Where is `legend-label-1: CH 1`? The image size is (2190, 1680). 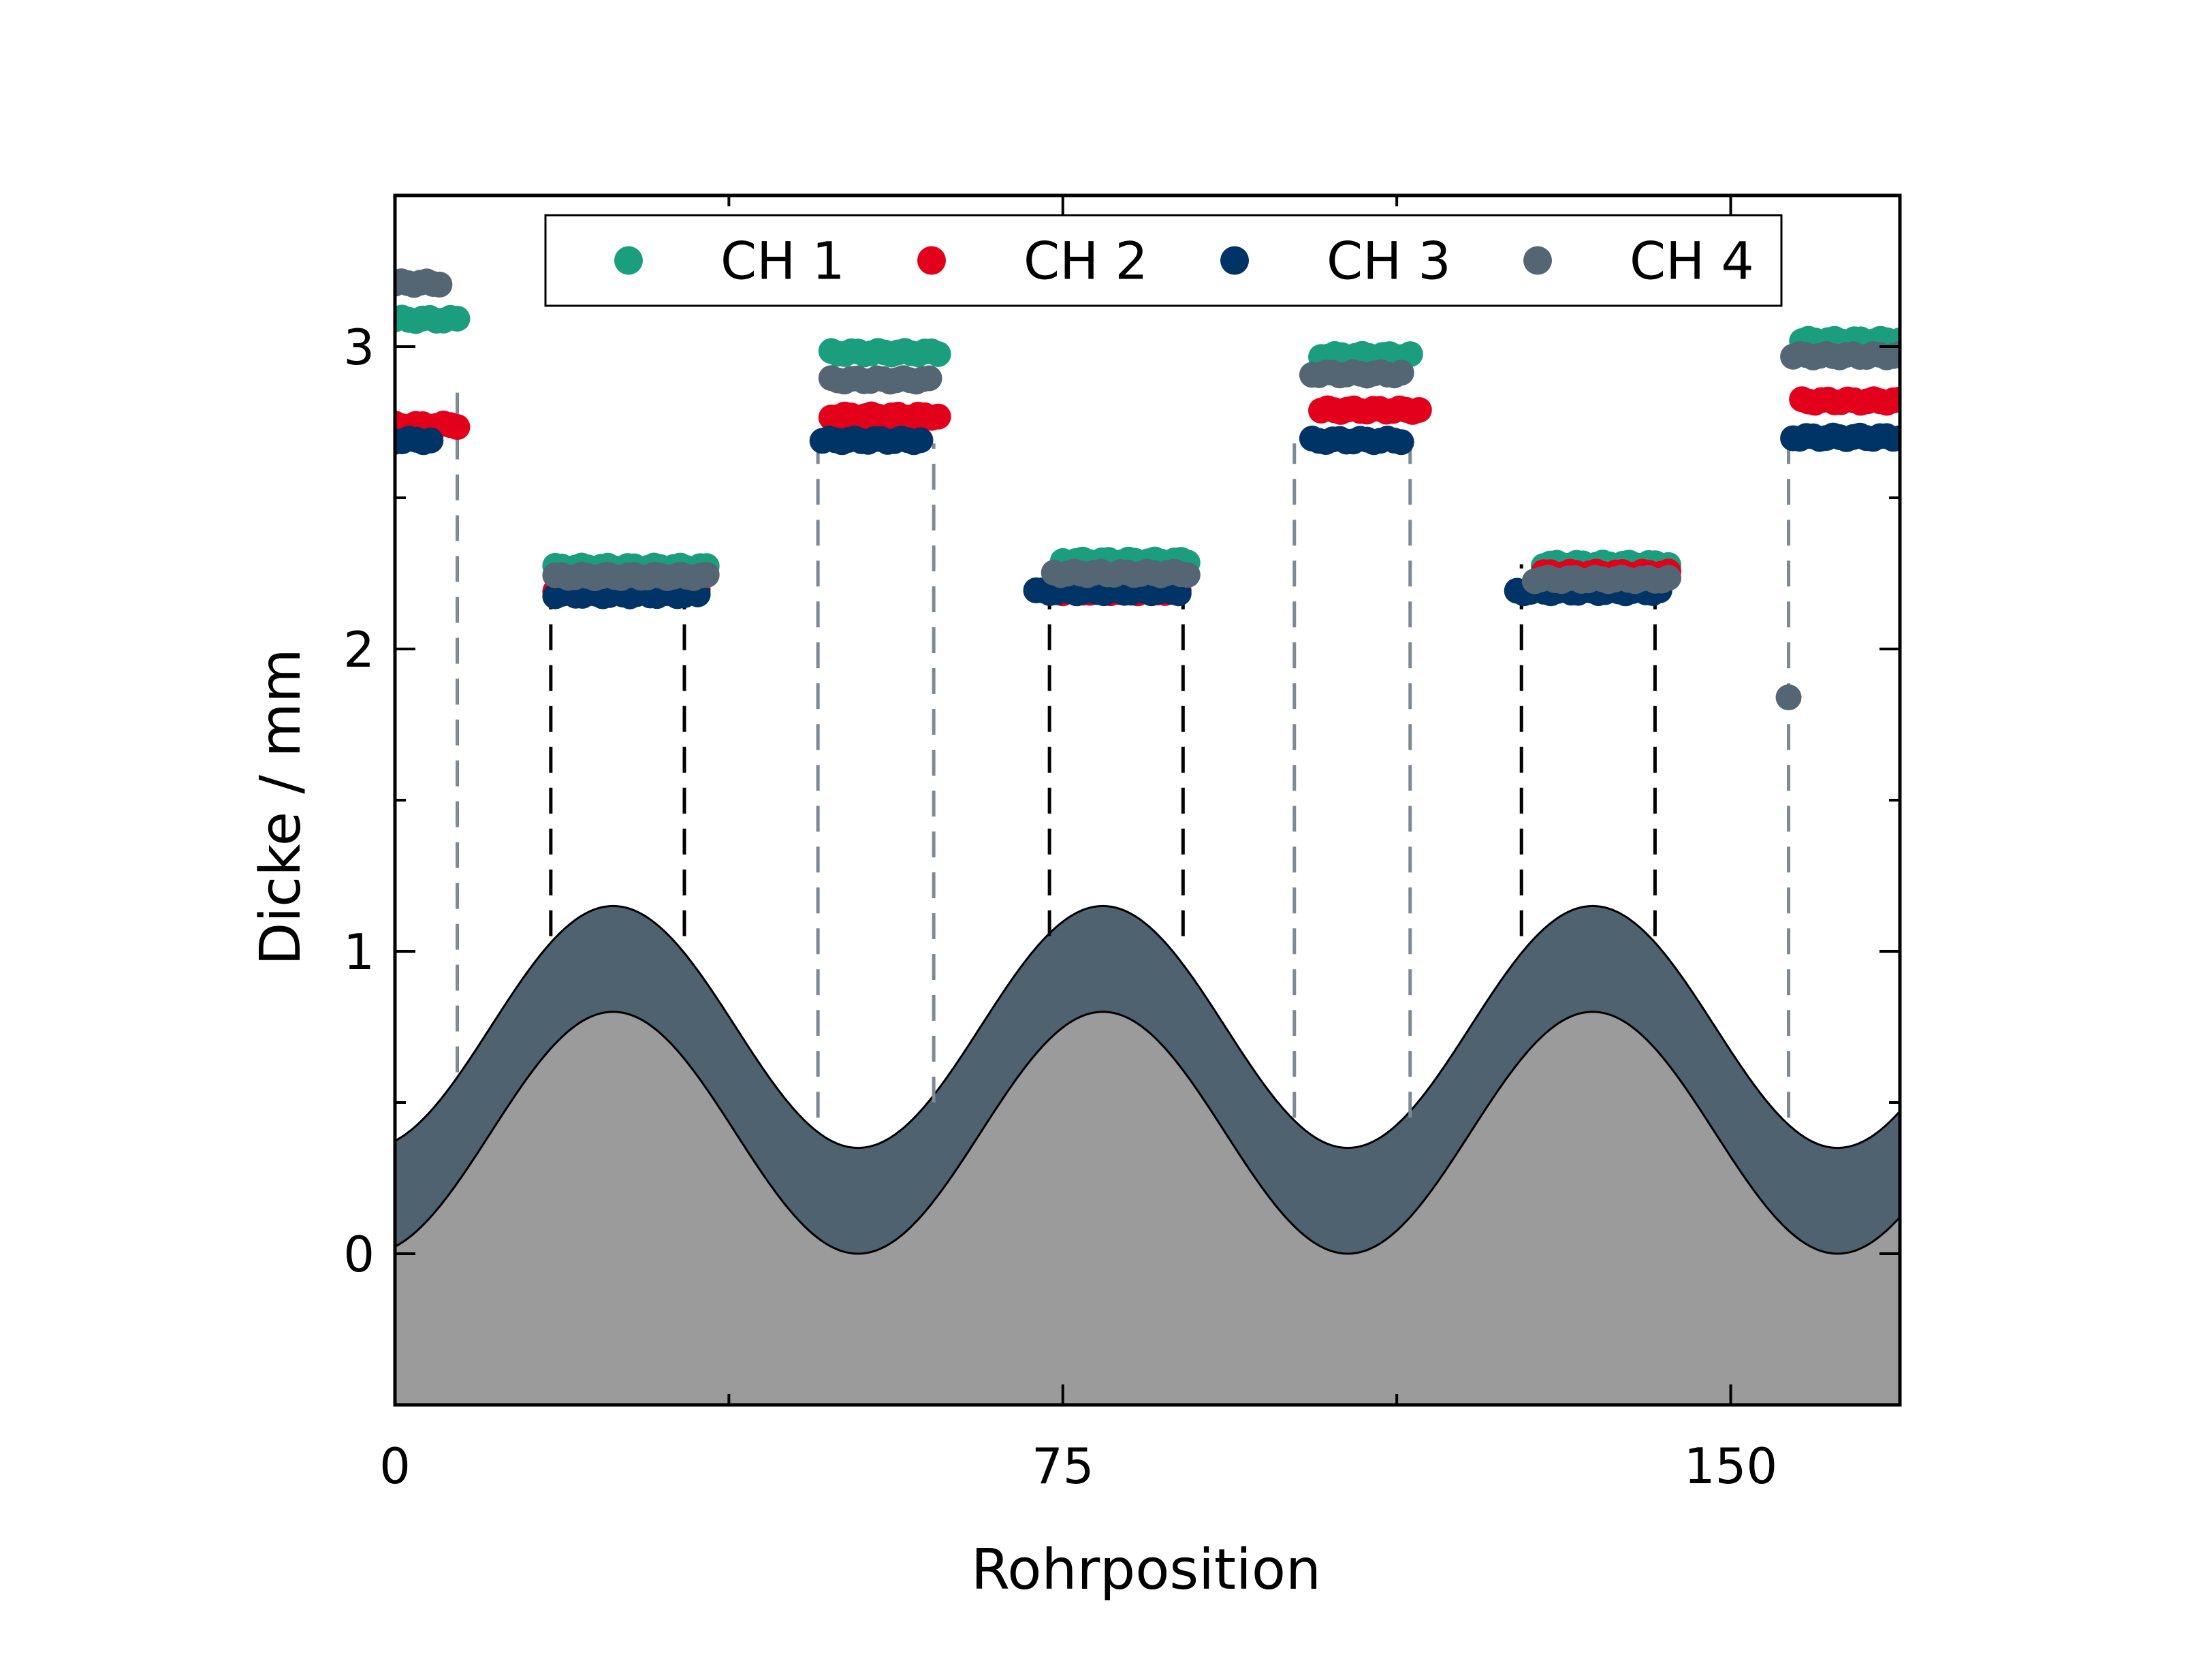
legend-label-1: CH 1 is located at coordinates (782, 261).